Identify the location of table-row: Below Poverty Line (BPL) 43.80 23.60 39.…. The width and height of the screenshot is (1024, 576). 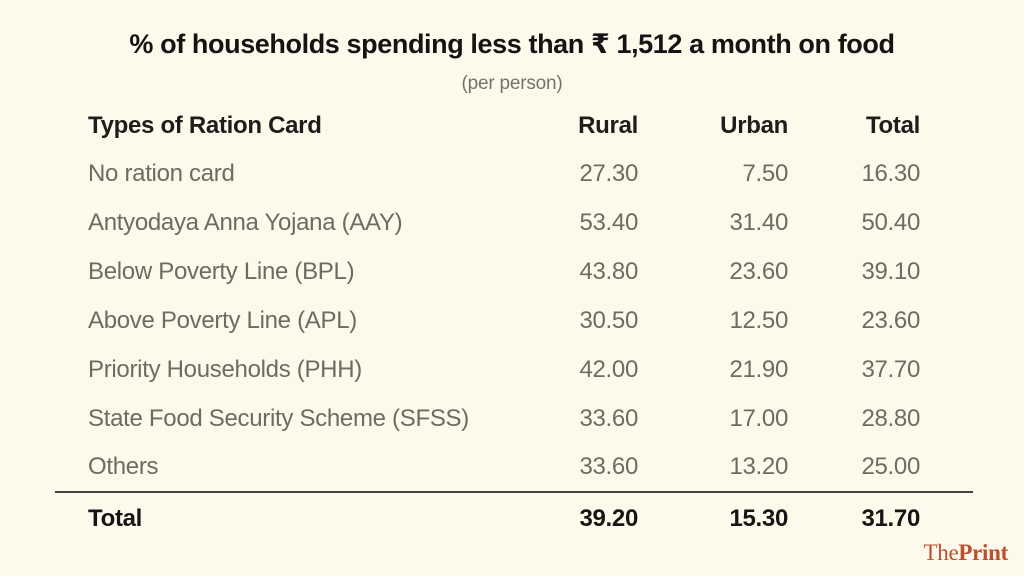
(514, 271).